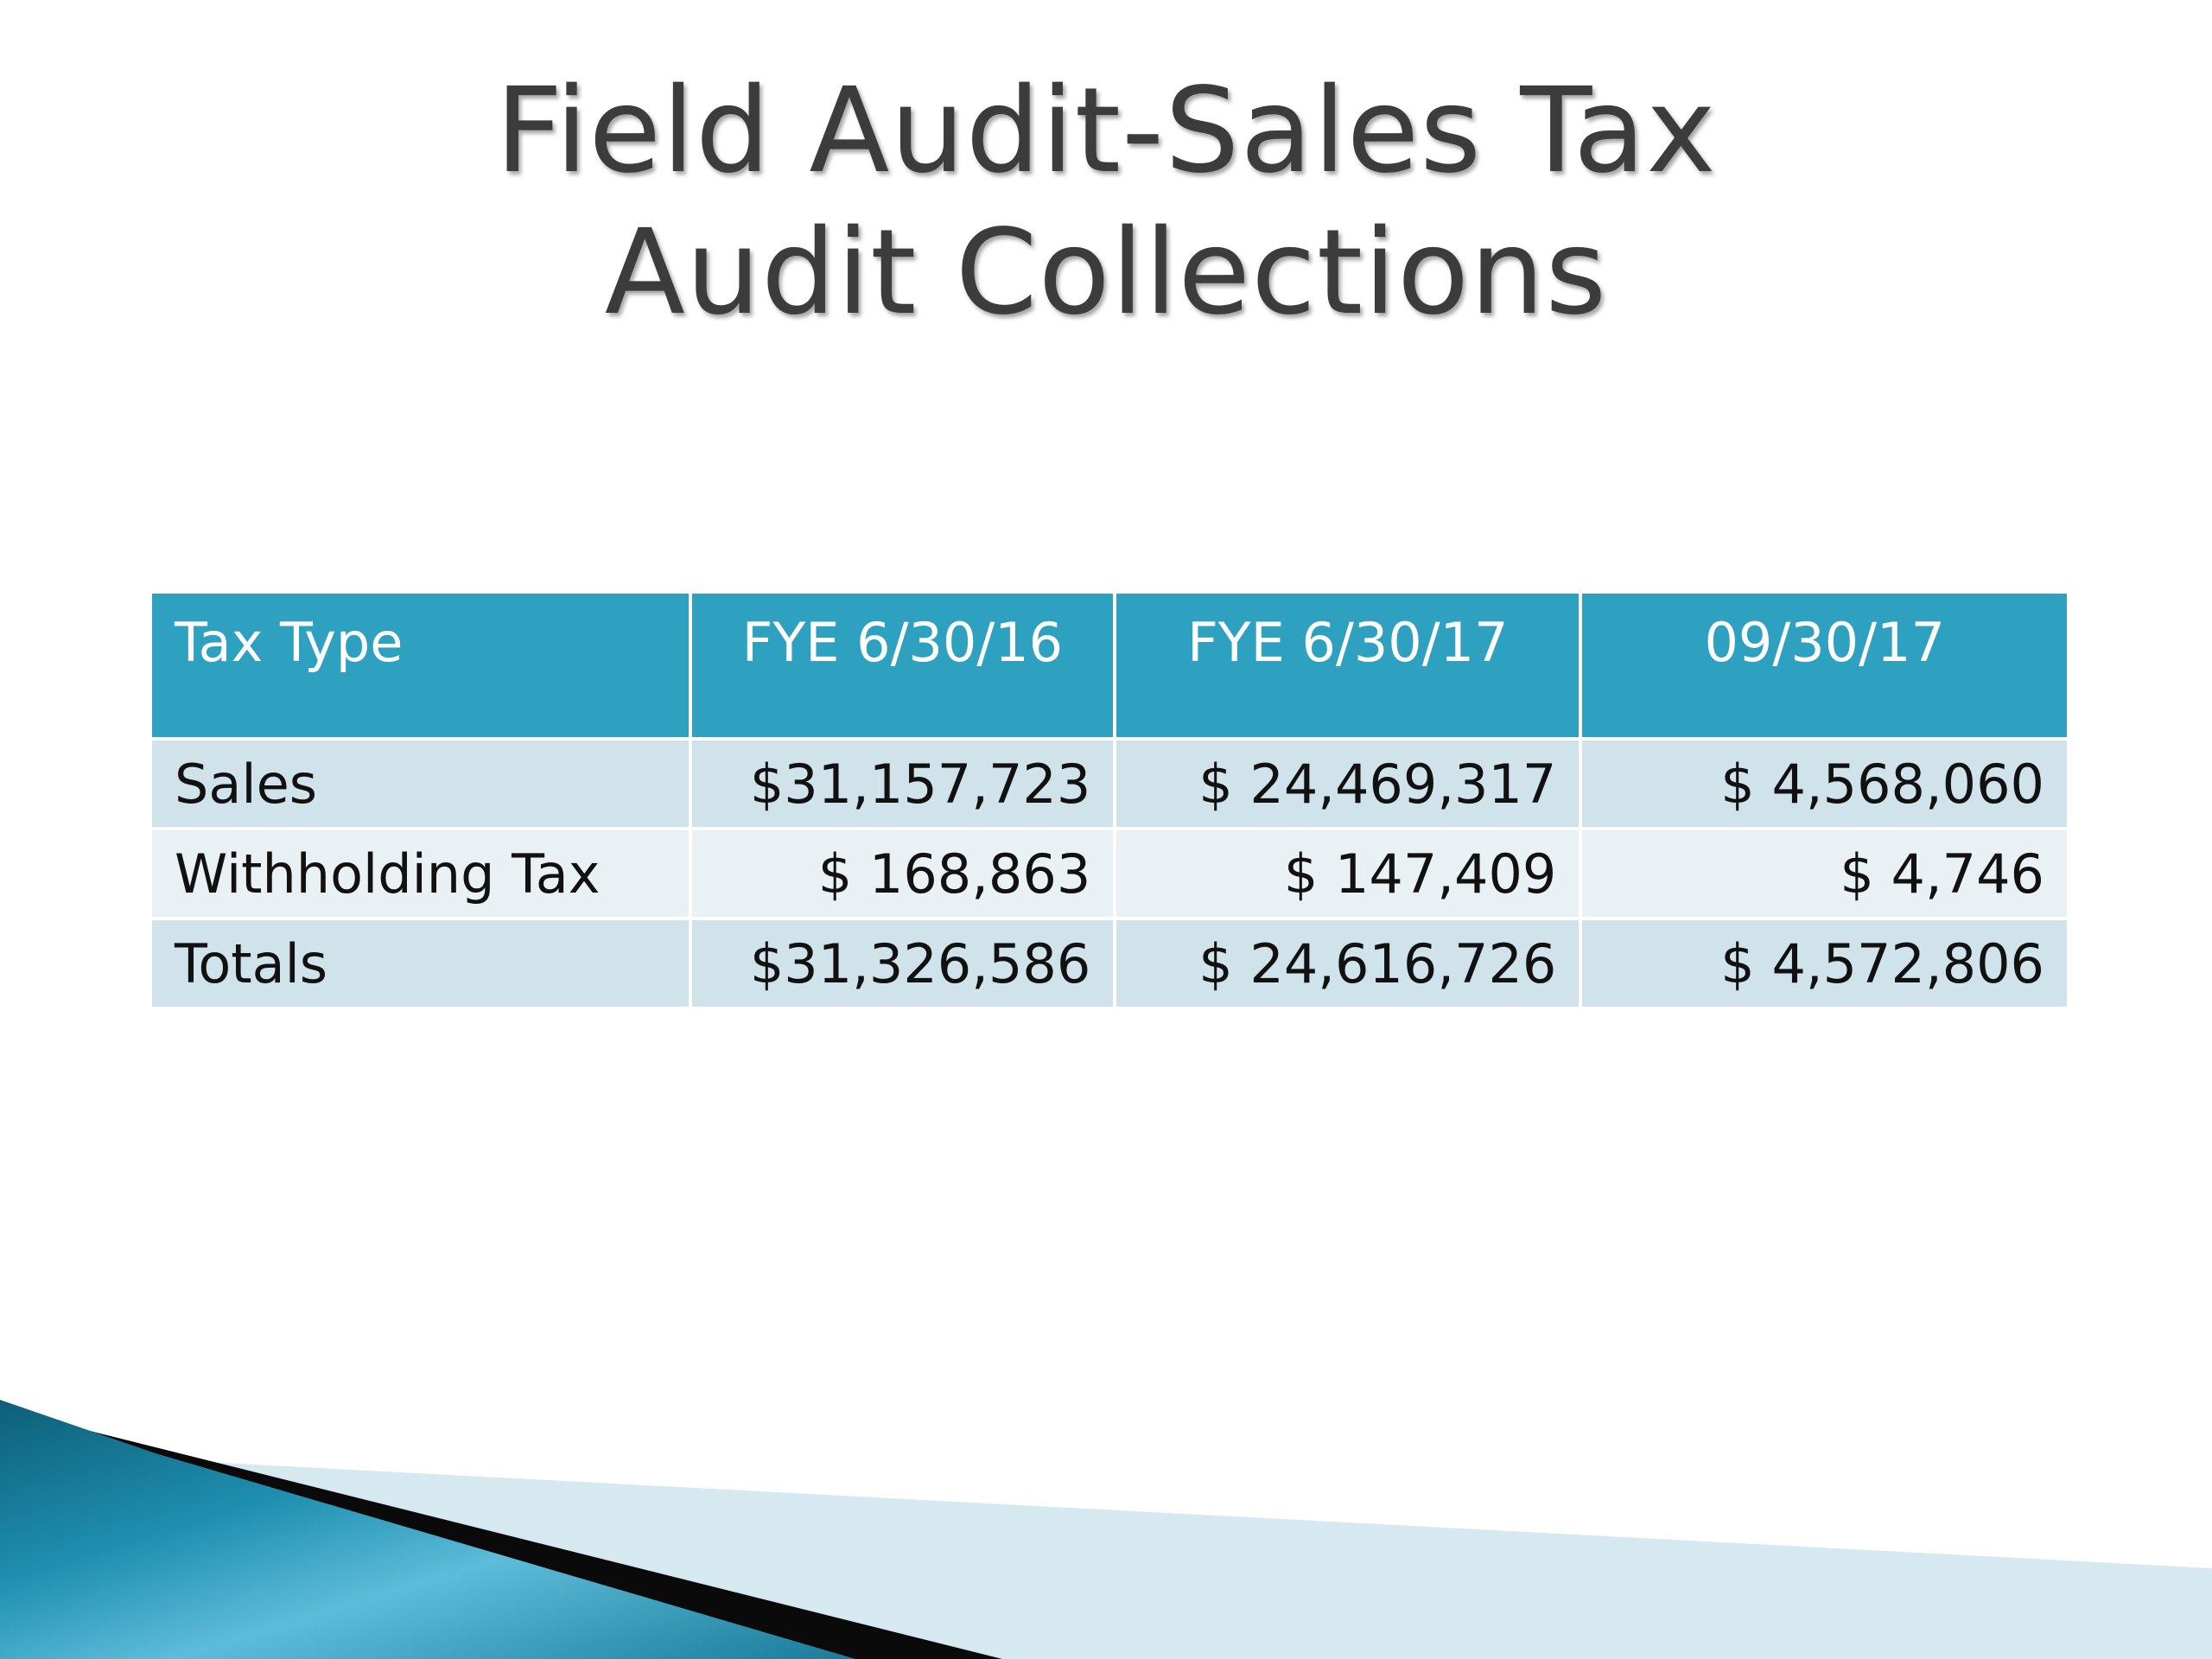  What do you see at coordinates (1824, 963) in the screenshot?
I see `cell-value: $ 4,572,806` at bounding box center [1824, 963].